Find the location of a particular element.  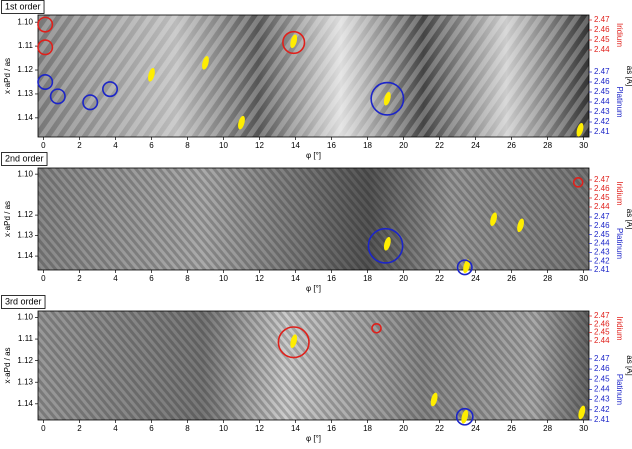

x-tick-label: 20 is located at coordinates (403, 428).